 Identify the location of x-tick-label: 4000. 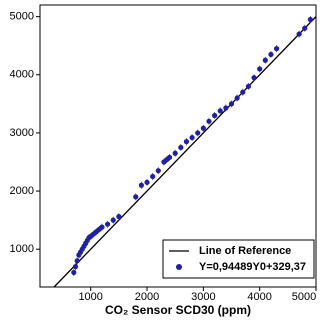
(259, 297).